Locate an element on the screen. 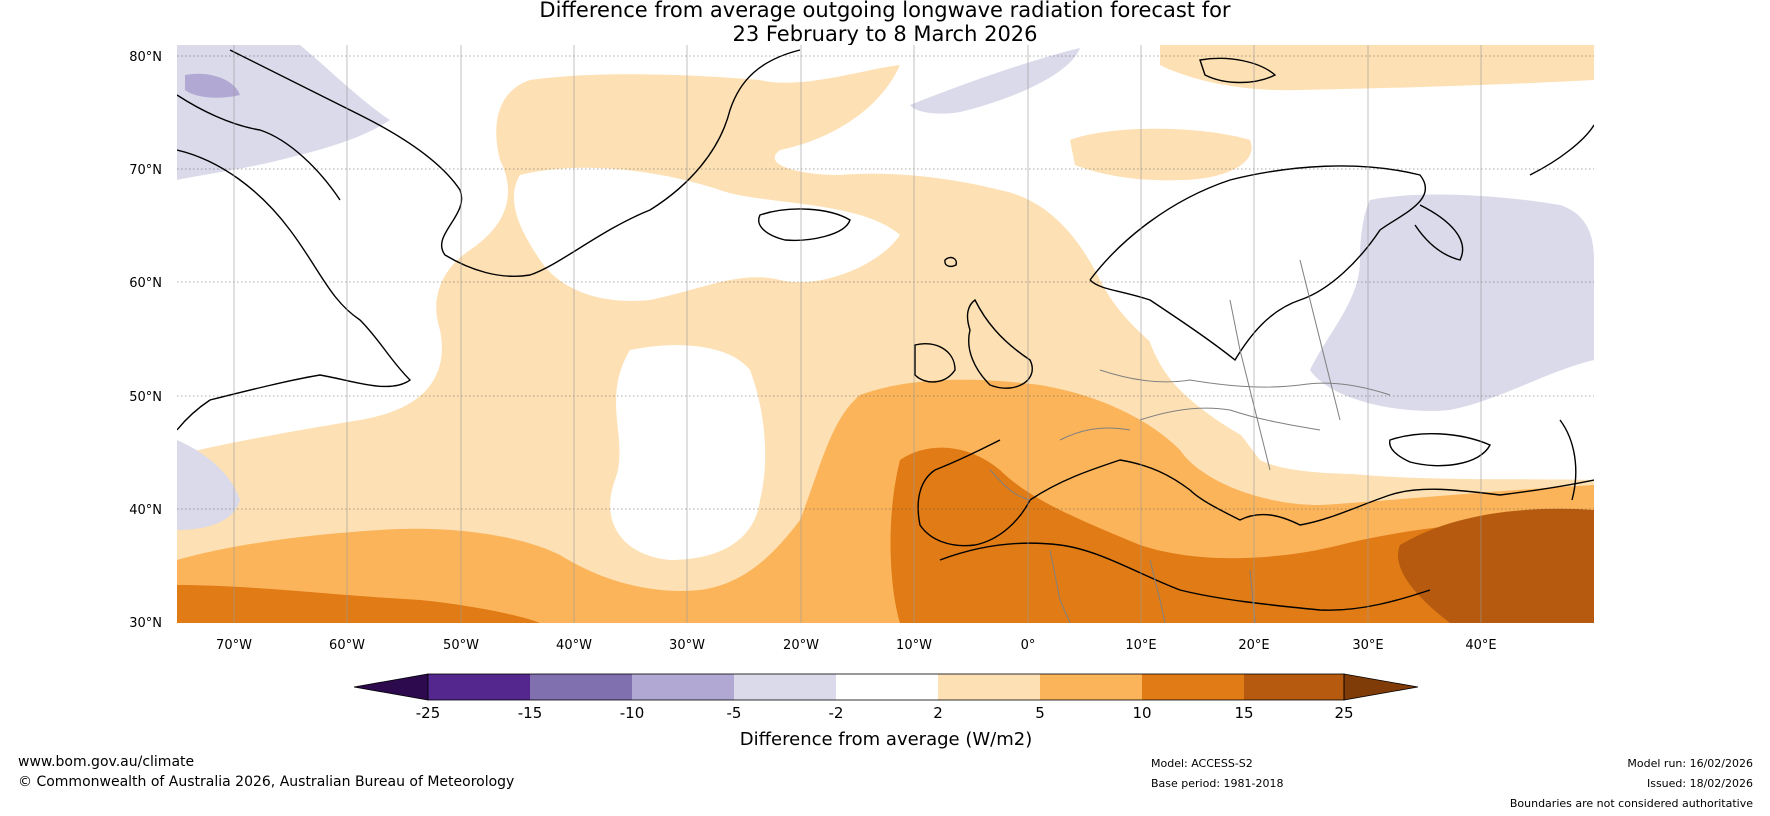 Image resolution: width=1770 pixels, height=816 pixels. colorbar-outline is located at coordinates (886, 687).